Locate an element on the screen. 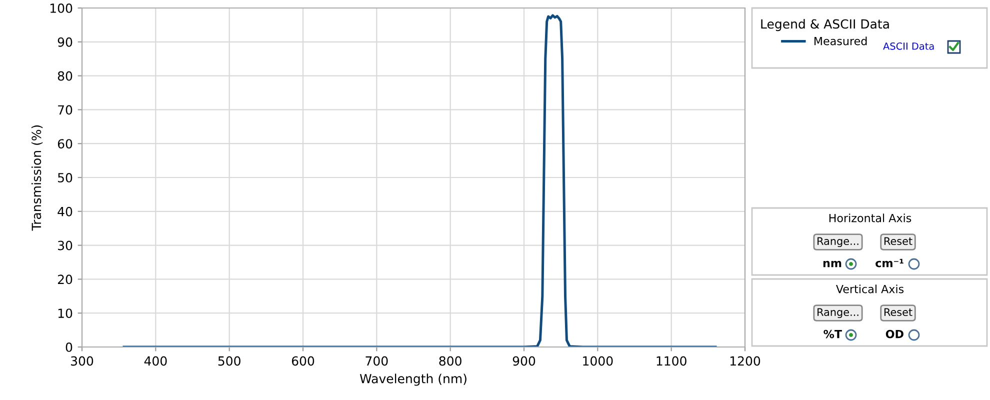 This screenshot has width=990, height=400. y-tick-label: 20 is located at coordinates (65, 279).